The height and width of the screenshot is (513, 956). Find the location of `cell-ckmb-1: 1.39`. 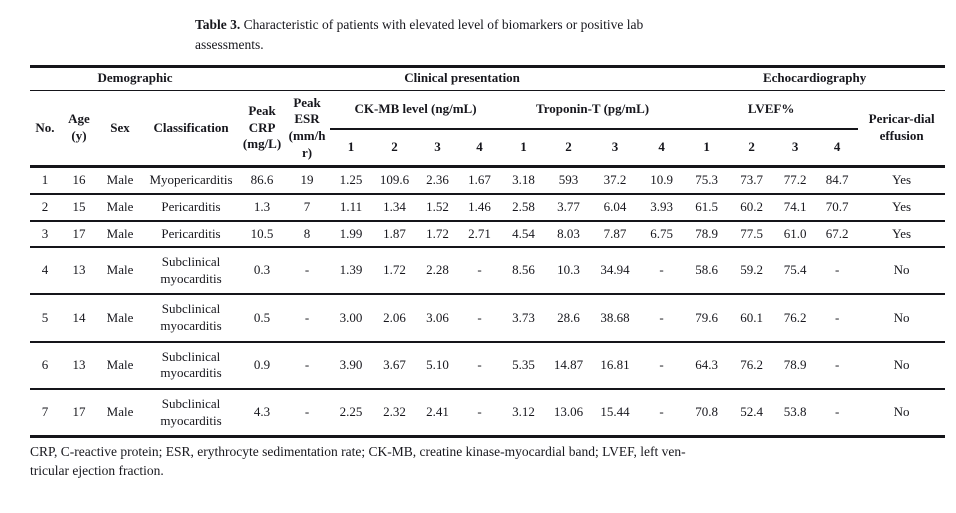

cell-ckmb-1: 1.39 is located at coordinates (351, 270).